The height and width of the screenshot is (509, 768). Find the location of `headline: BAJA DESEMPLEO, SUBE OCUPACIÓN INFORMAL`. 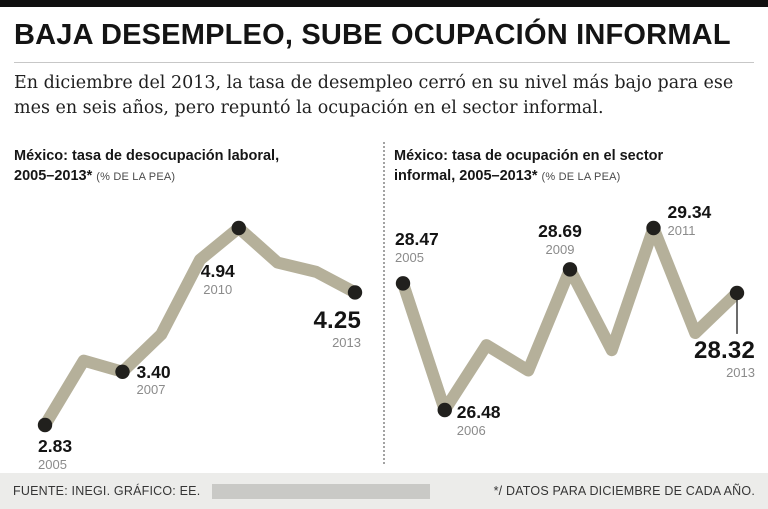

headline: BAJA DESEMPLEO, SUBE OCUPACIÓN INFORMAL is located at coordinates (372, 35).